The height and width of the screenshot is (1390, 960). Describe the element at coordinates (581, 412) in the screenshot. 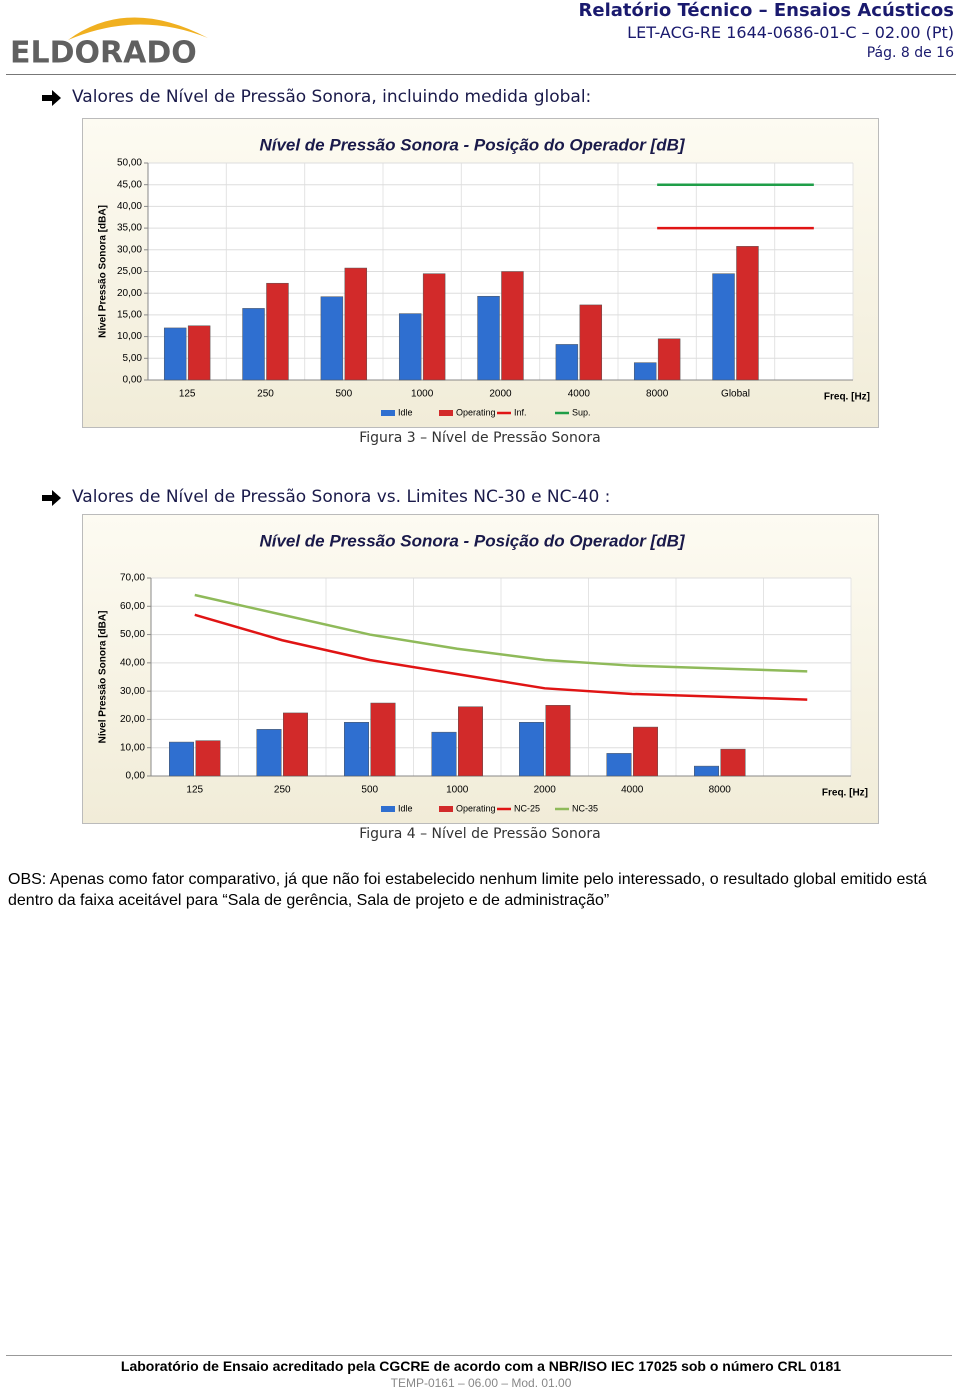

I see `legend-label: Sup.` at that location.